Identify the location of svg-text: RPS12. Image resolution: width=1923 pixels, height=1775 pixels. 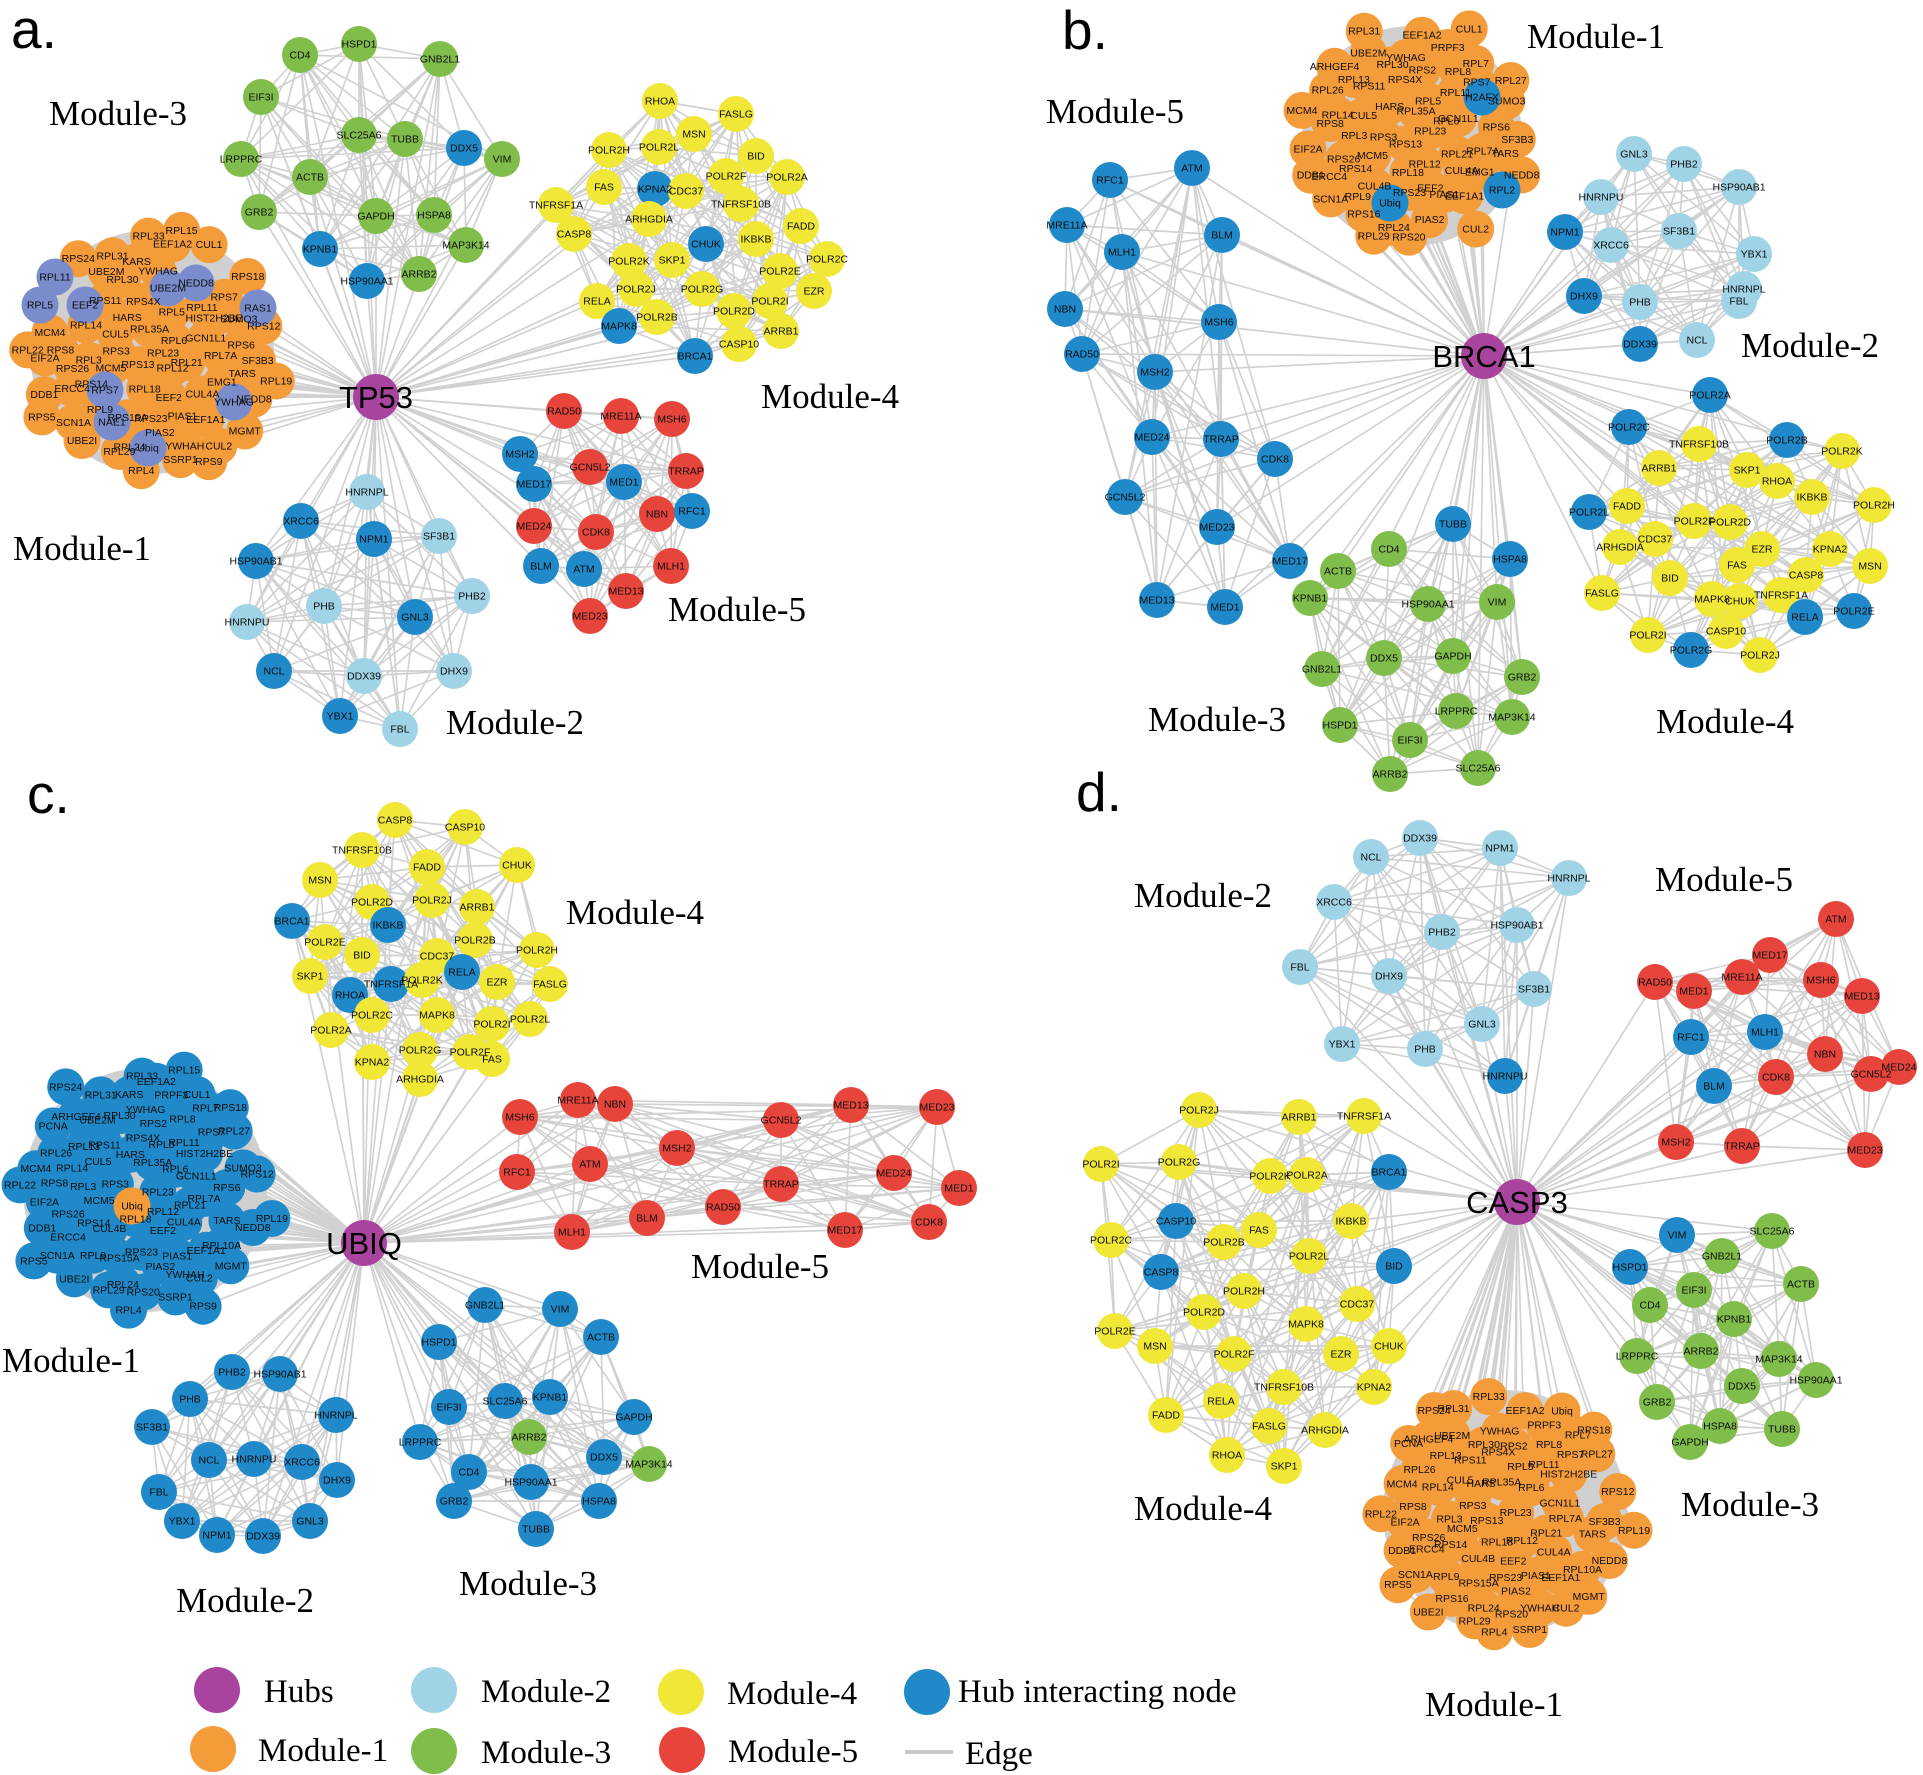
(263, 326).